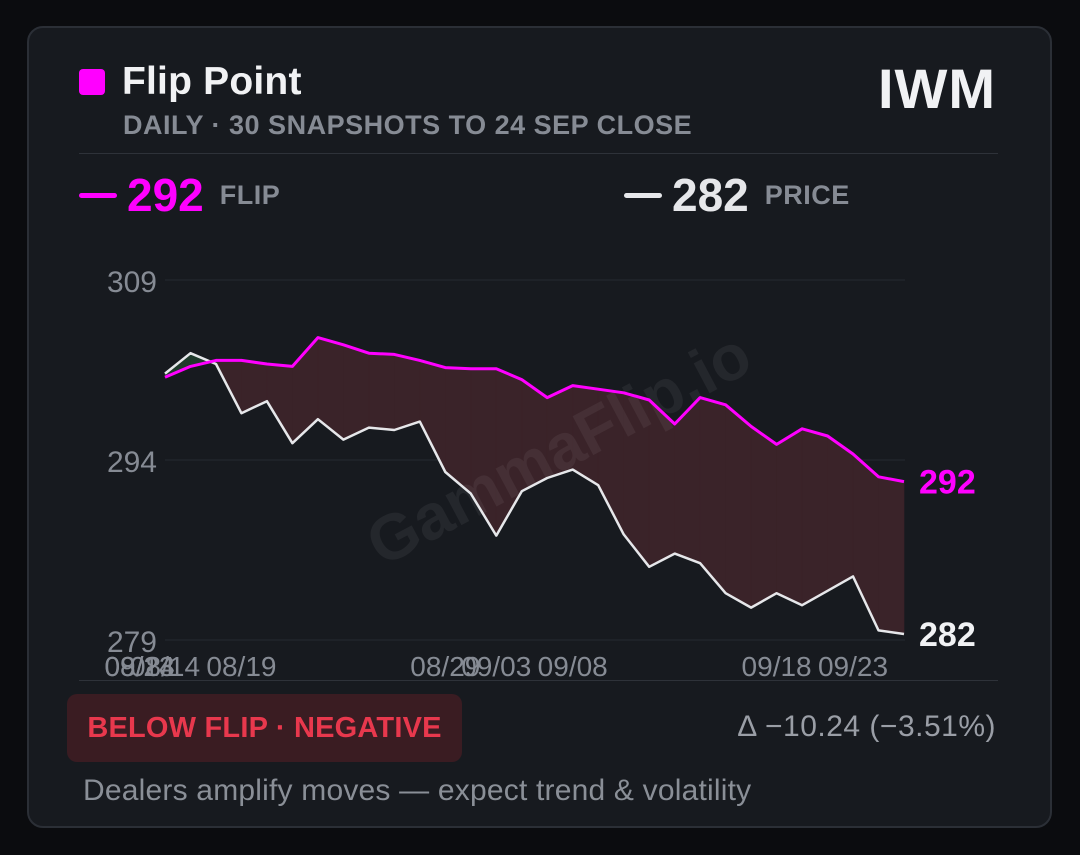 The width and height of the screenshot is (1080, 855). I want to click on status-badge: BELOW FLIP · NEGATIVE, so click(264, 728).